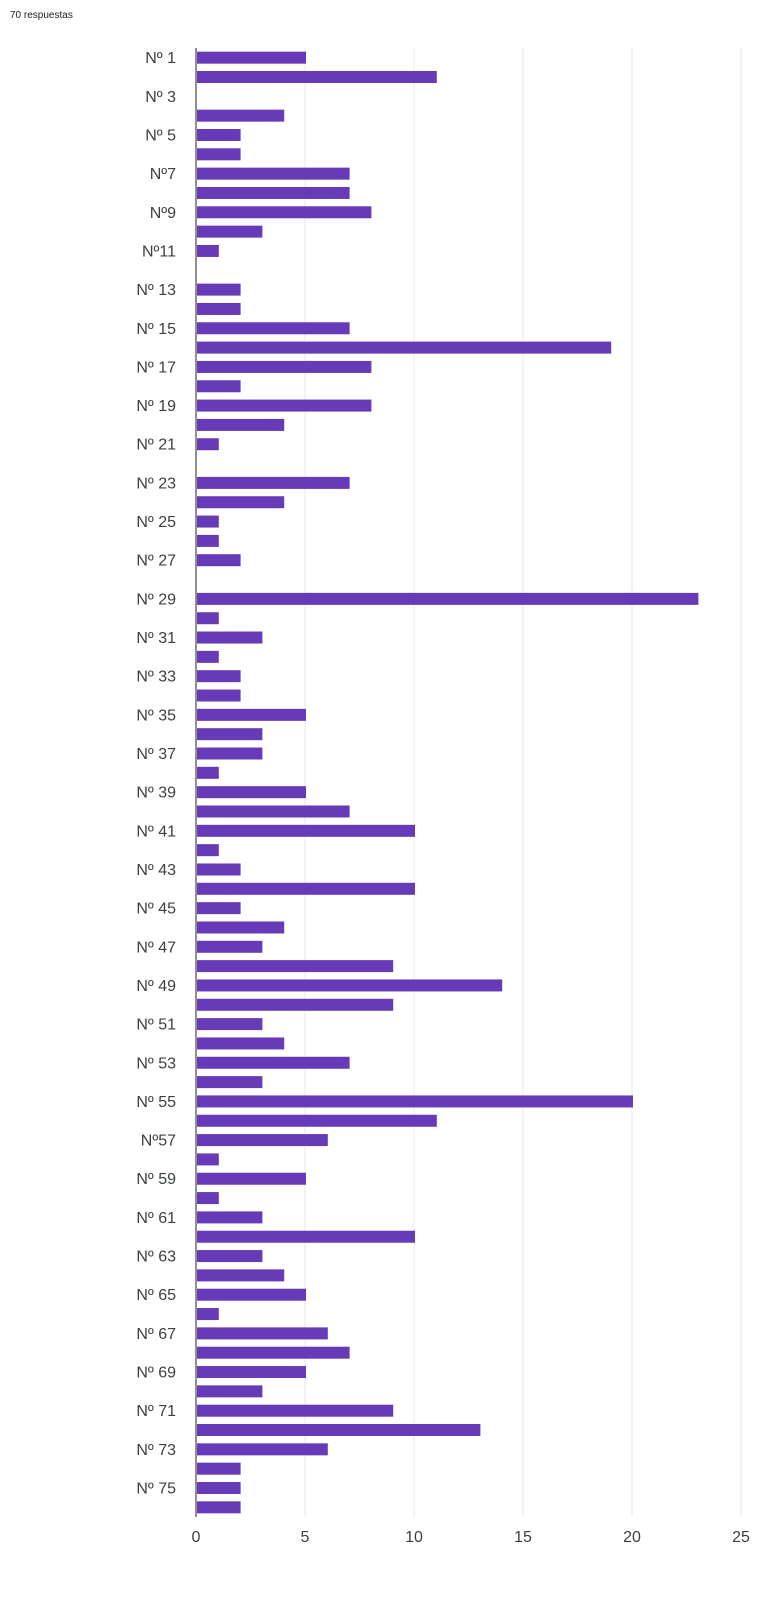 This screenshot has width=773, height=1601. Describe the element at coordinates (156, 1411) in the screenshot. I see `category-label: Nº 71` at that location.